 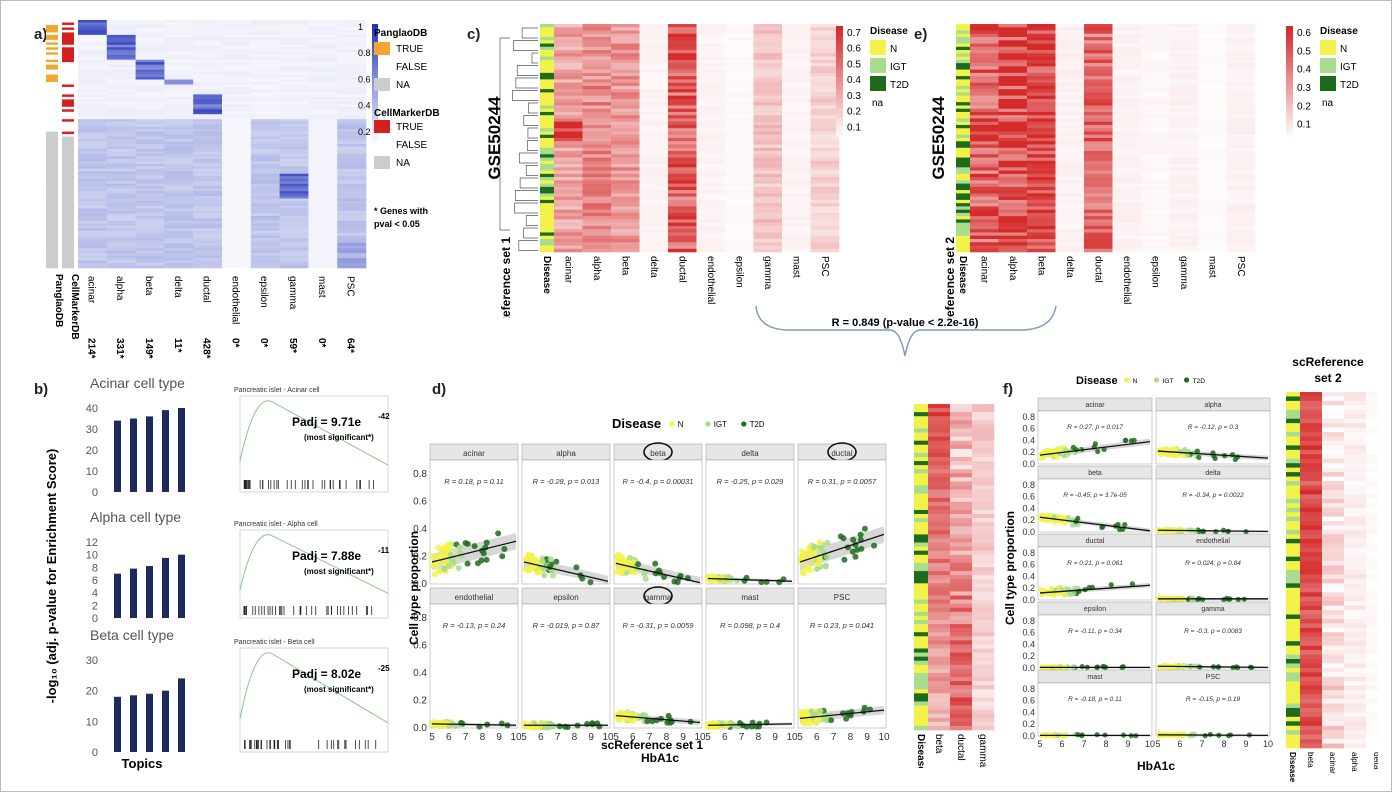 I want to click on reference-label: scReference set 1, so click(x=506, y=277).